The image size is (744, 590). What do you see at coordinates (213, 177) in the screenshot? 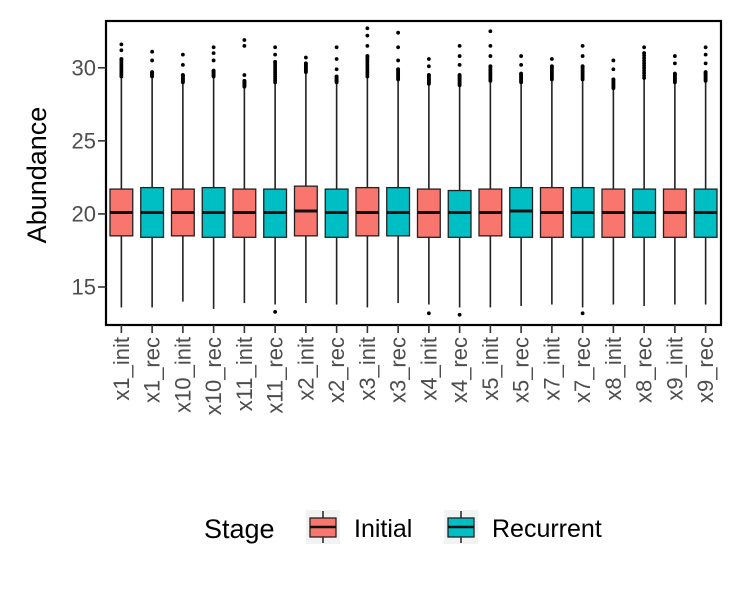
I see `box-x10_rec` at bounding box center [213, 177].